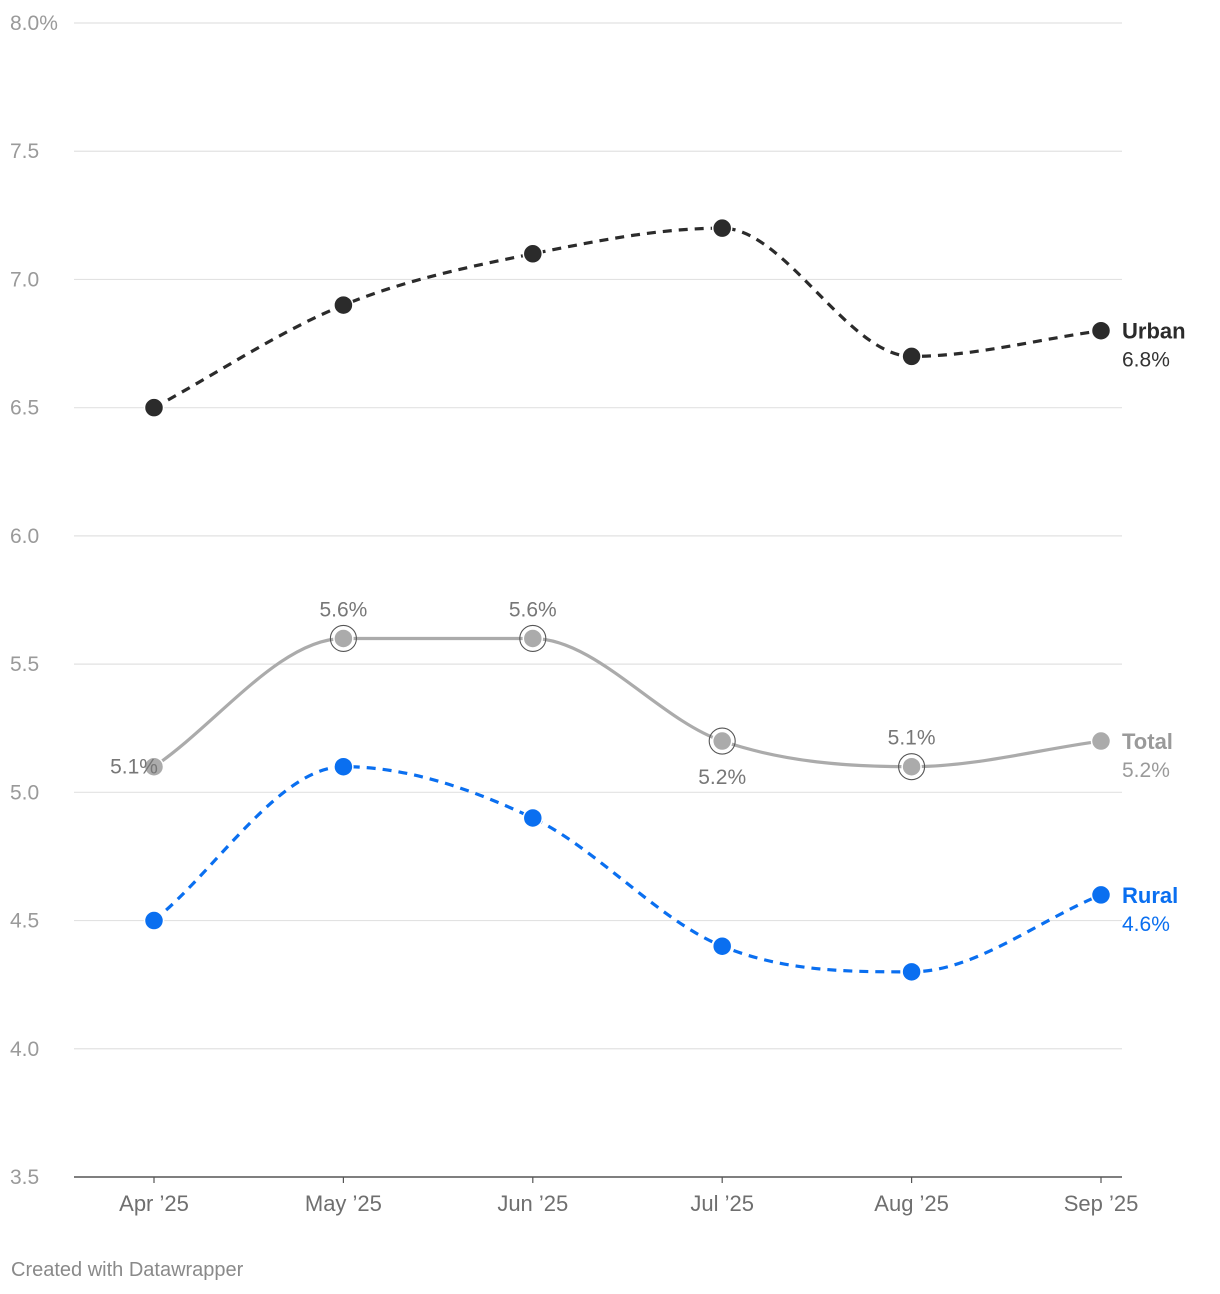 The image size is (1220, 1294). What do you see at coordinates (24, 408) in the screenshot?
I see `y-tick-label: 6.5` at bounding box center [24, 408].